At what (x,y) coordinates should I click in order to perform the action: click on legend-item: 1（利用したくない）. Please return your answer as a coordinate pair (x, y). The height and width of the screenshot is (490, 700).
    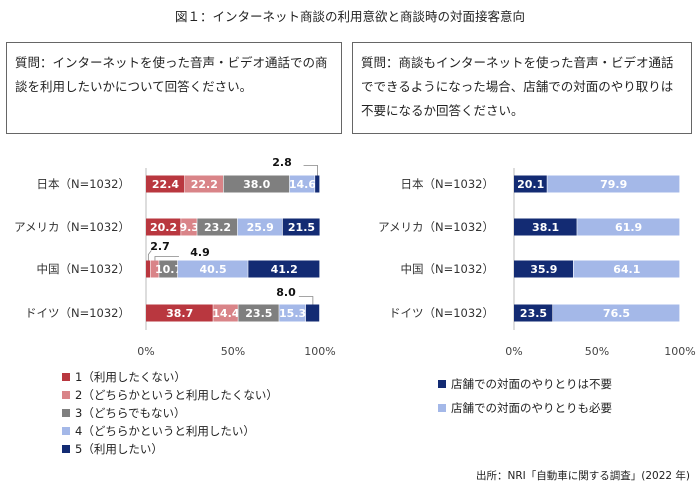
    Looking at the image, I should click on (170, 377).